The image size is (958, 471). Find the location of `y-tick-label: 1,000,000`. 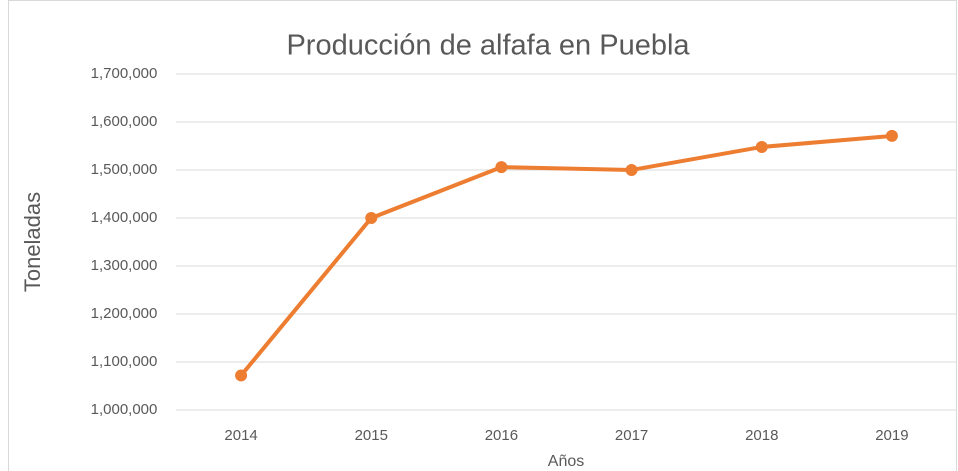

y-tick-label: 1,000,000 is located at coordinates (124, 409).